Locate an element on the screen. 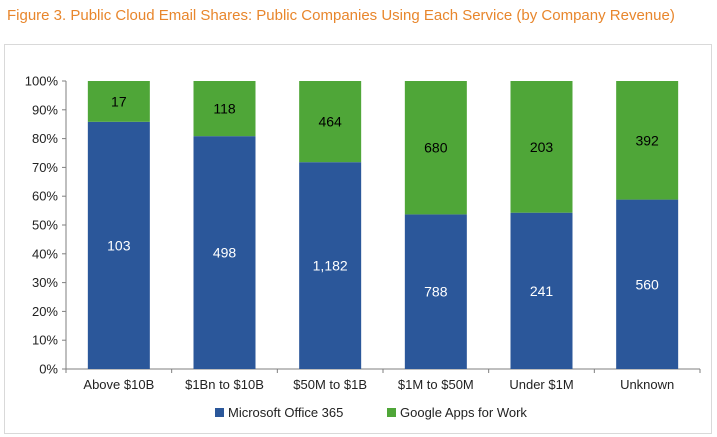 This screenshot has height=437, width=717. data-label: 241 is located at coordinates (542, 291).